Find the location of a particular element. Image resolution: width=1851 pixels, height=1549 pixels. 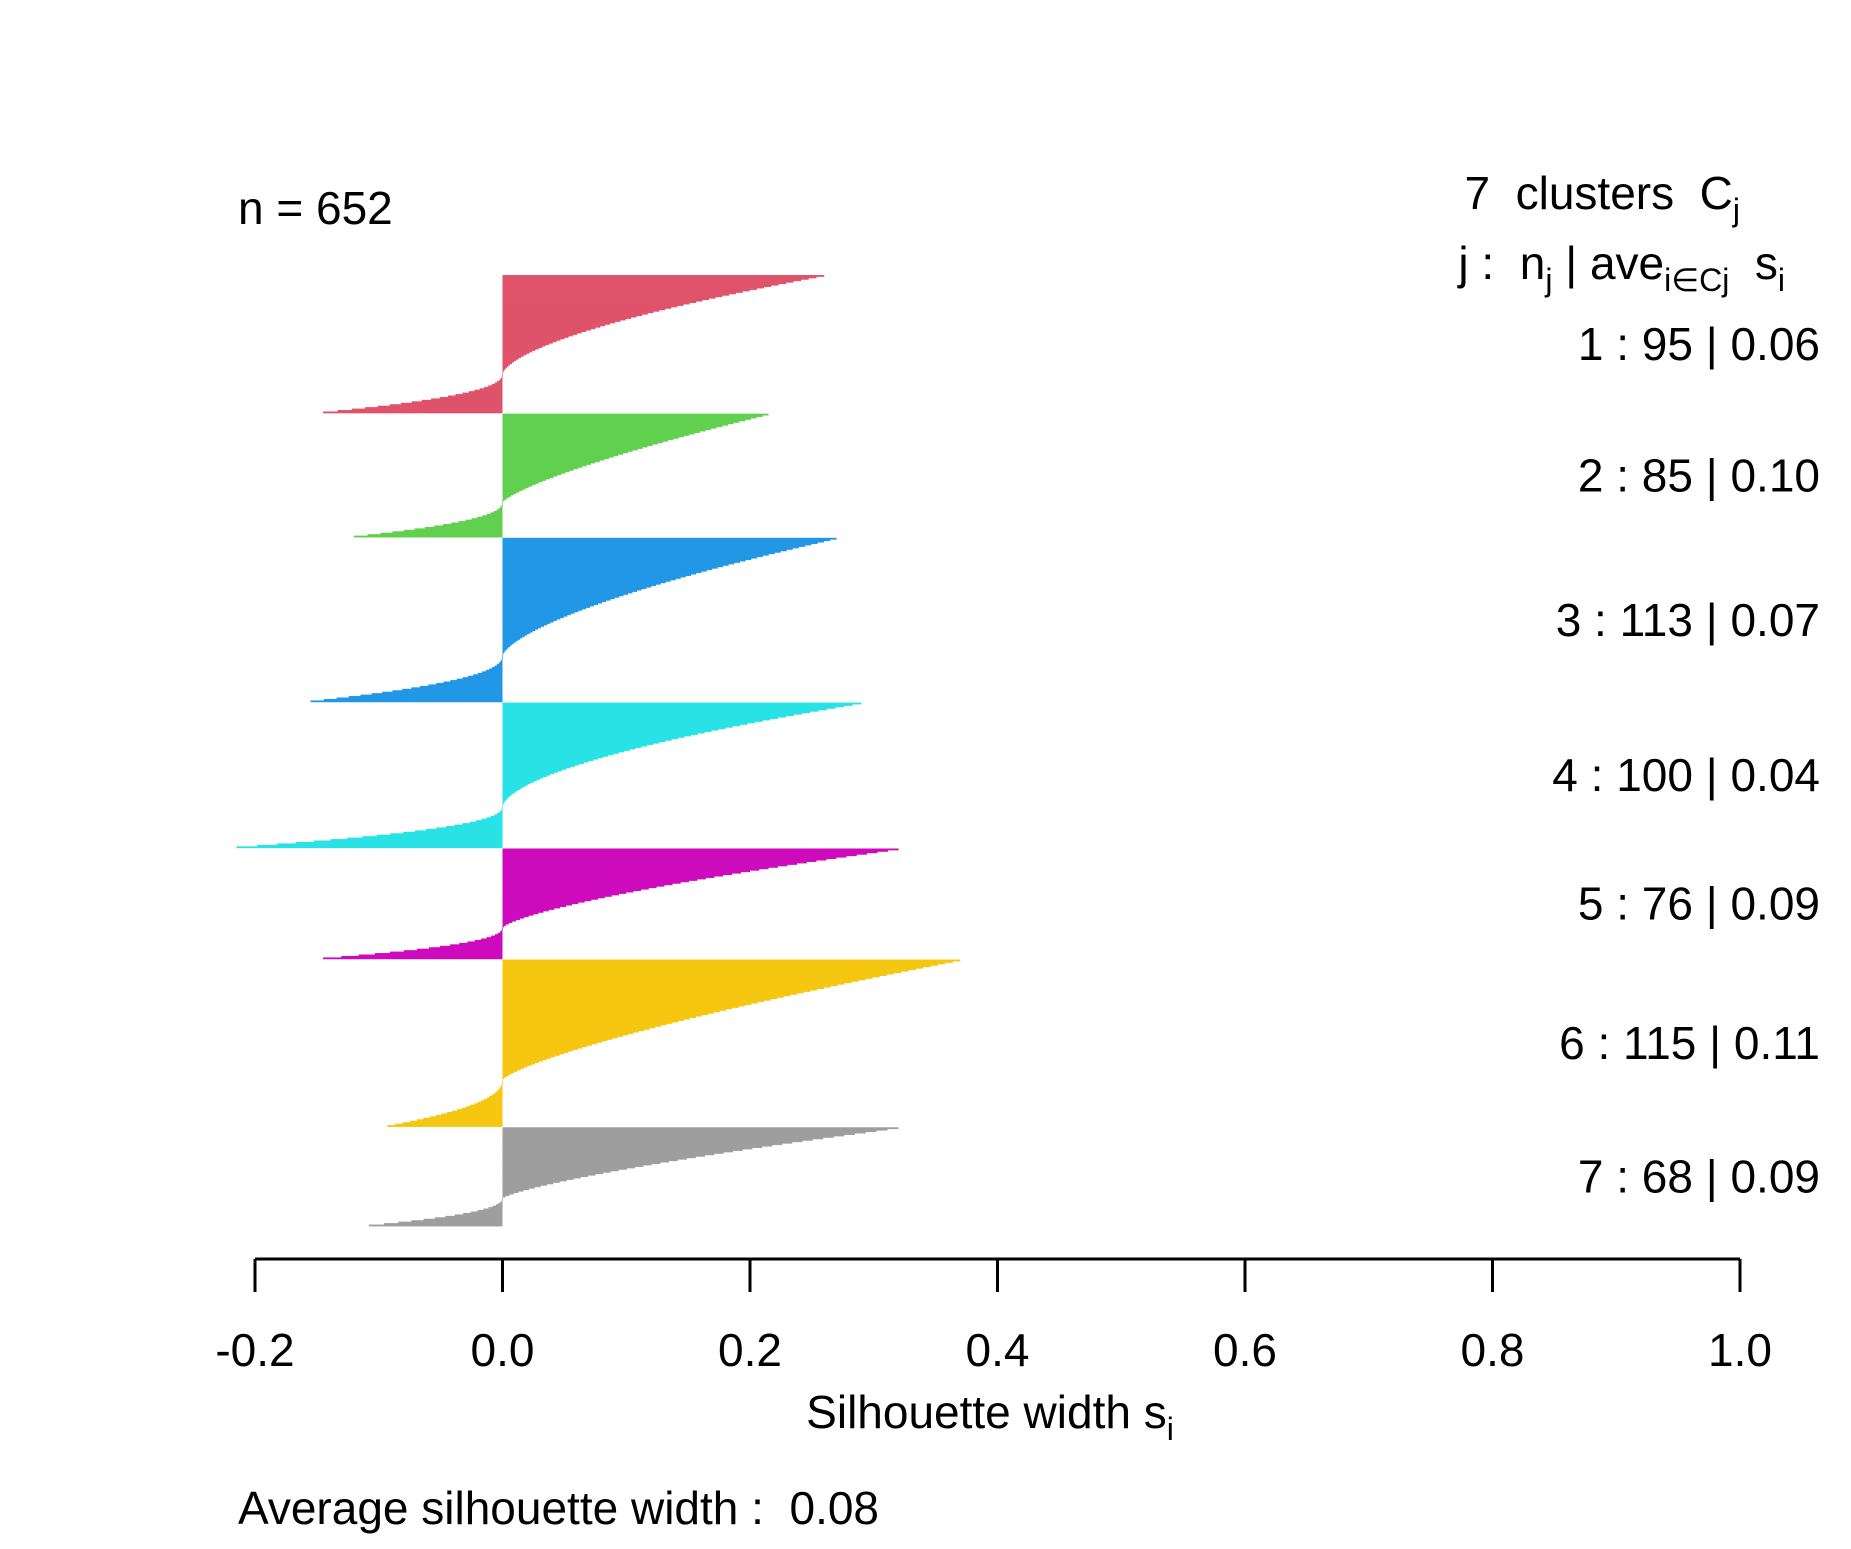

legend-header-j: j : n is located at coordinates (1500, 263).